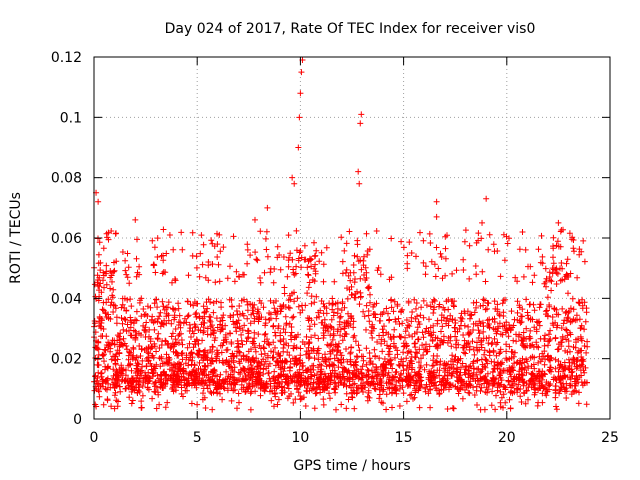 The width and height of the screenshot is (640, 480). I want to click on x-tick-labels: 0 5 10 15 20 25, so click(354, 438).